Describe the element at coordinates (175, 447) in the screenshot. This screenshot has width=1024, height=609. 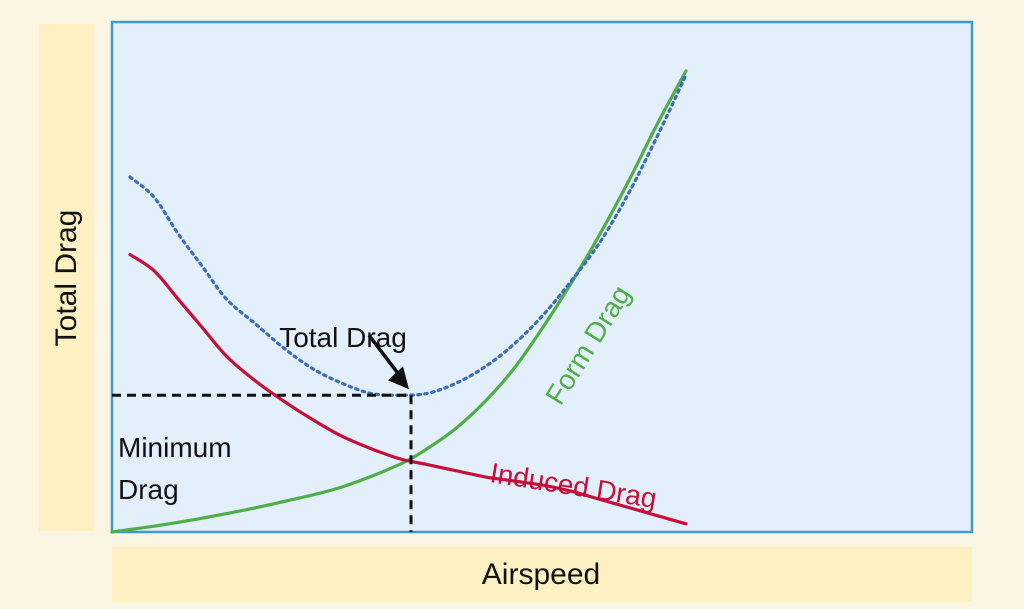
I see `minimum-drag-label-line1: Minimum` at that location.